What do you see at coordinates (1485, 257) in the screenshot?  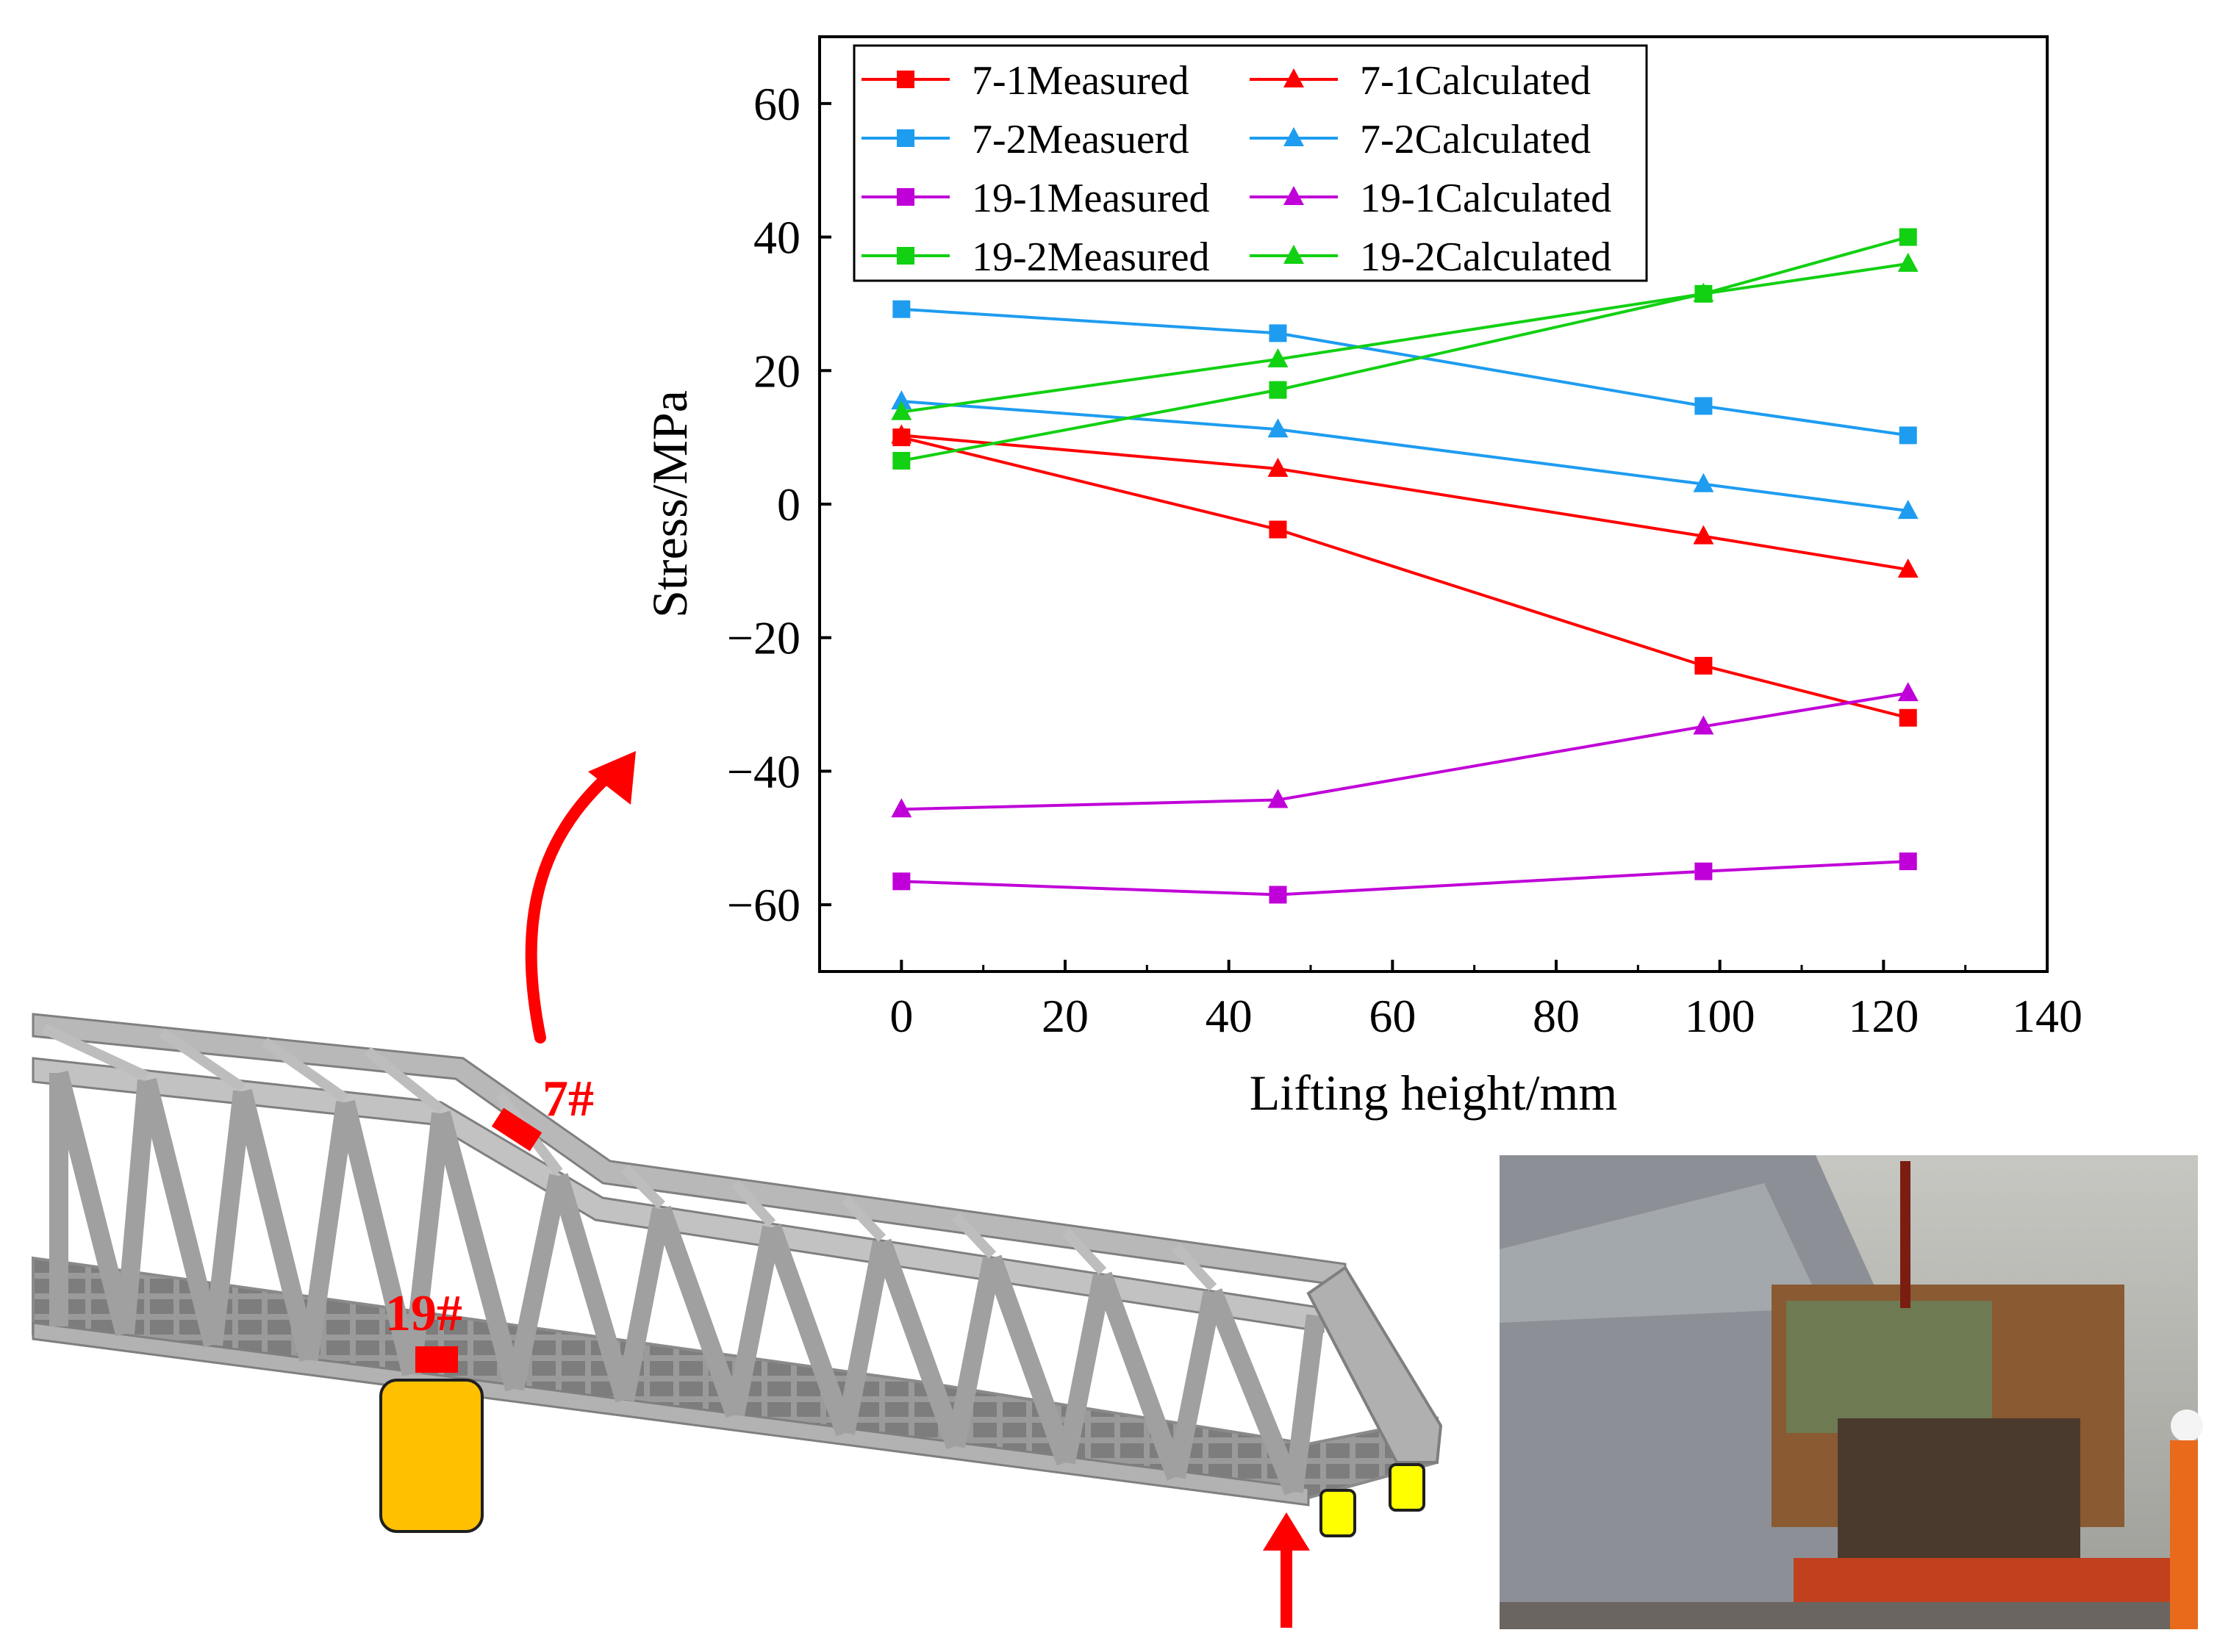 I see `legend-label: 19-2Calculated` at bounding box center [1485, 257].